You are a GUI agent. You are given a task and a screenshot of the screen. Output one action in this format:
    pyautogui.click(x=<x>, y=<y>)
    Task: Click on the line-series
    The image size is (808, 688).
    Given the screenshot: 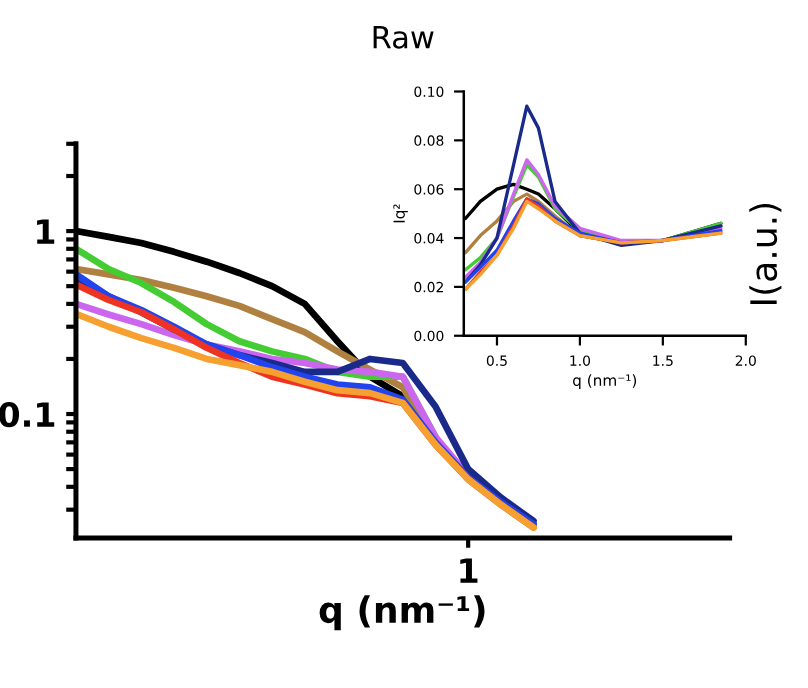 What is the action you would take?
    pyautogui.click(x=593, y=194)
    